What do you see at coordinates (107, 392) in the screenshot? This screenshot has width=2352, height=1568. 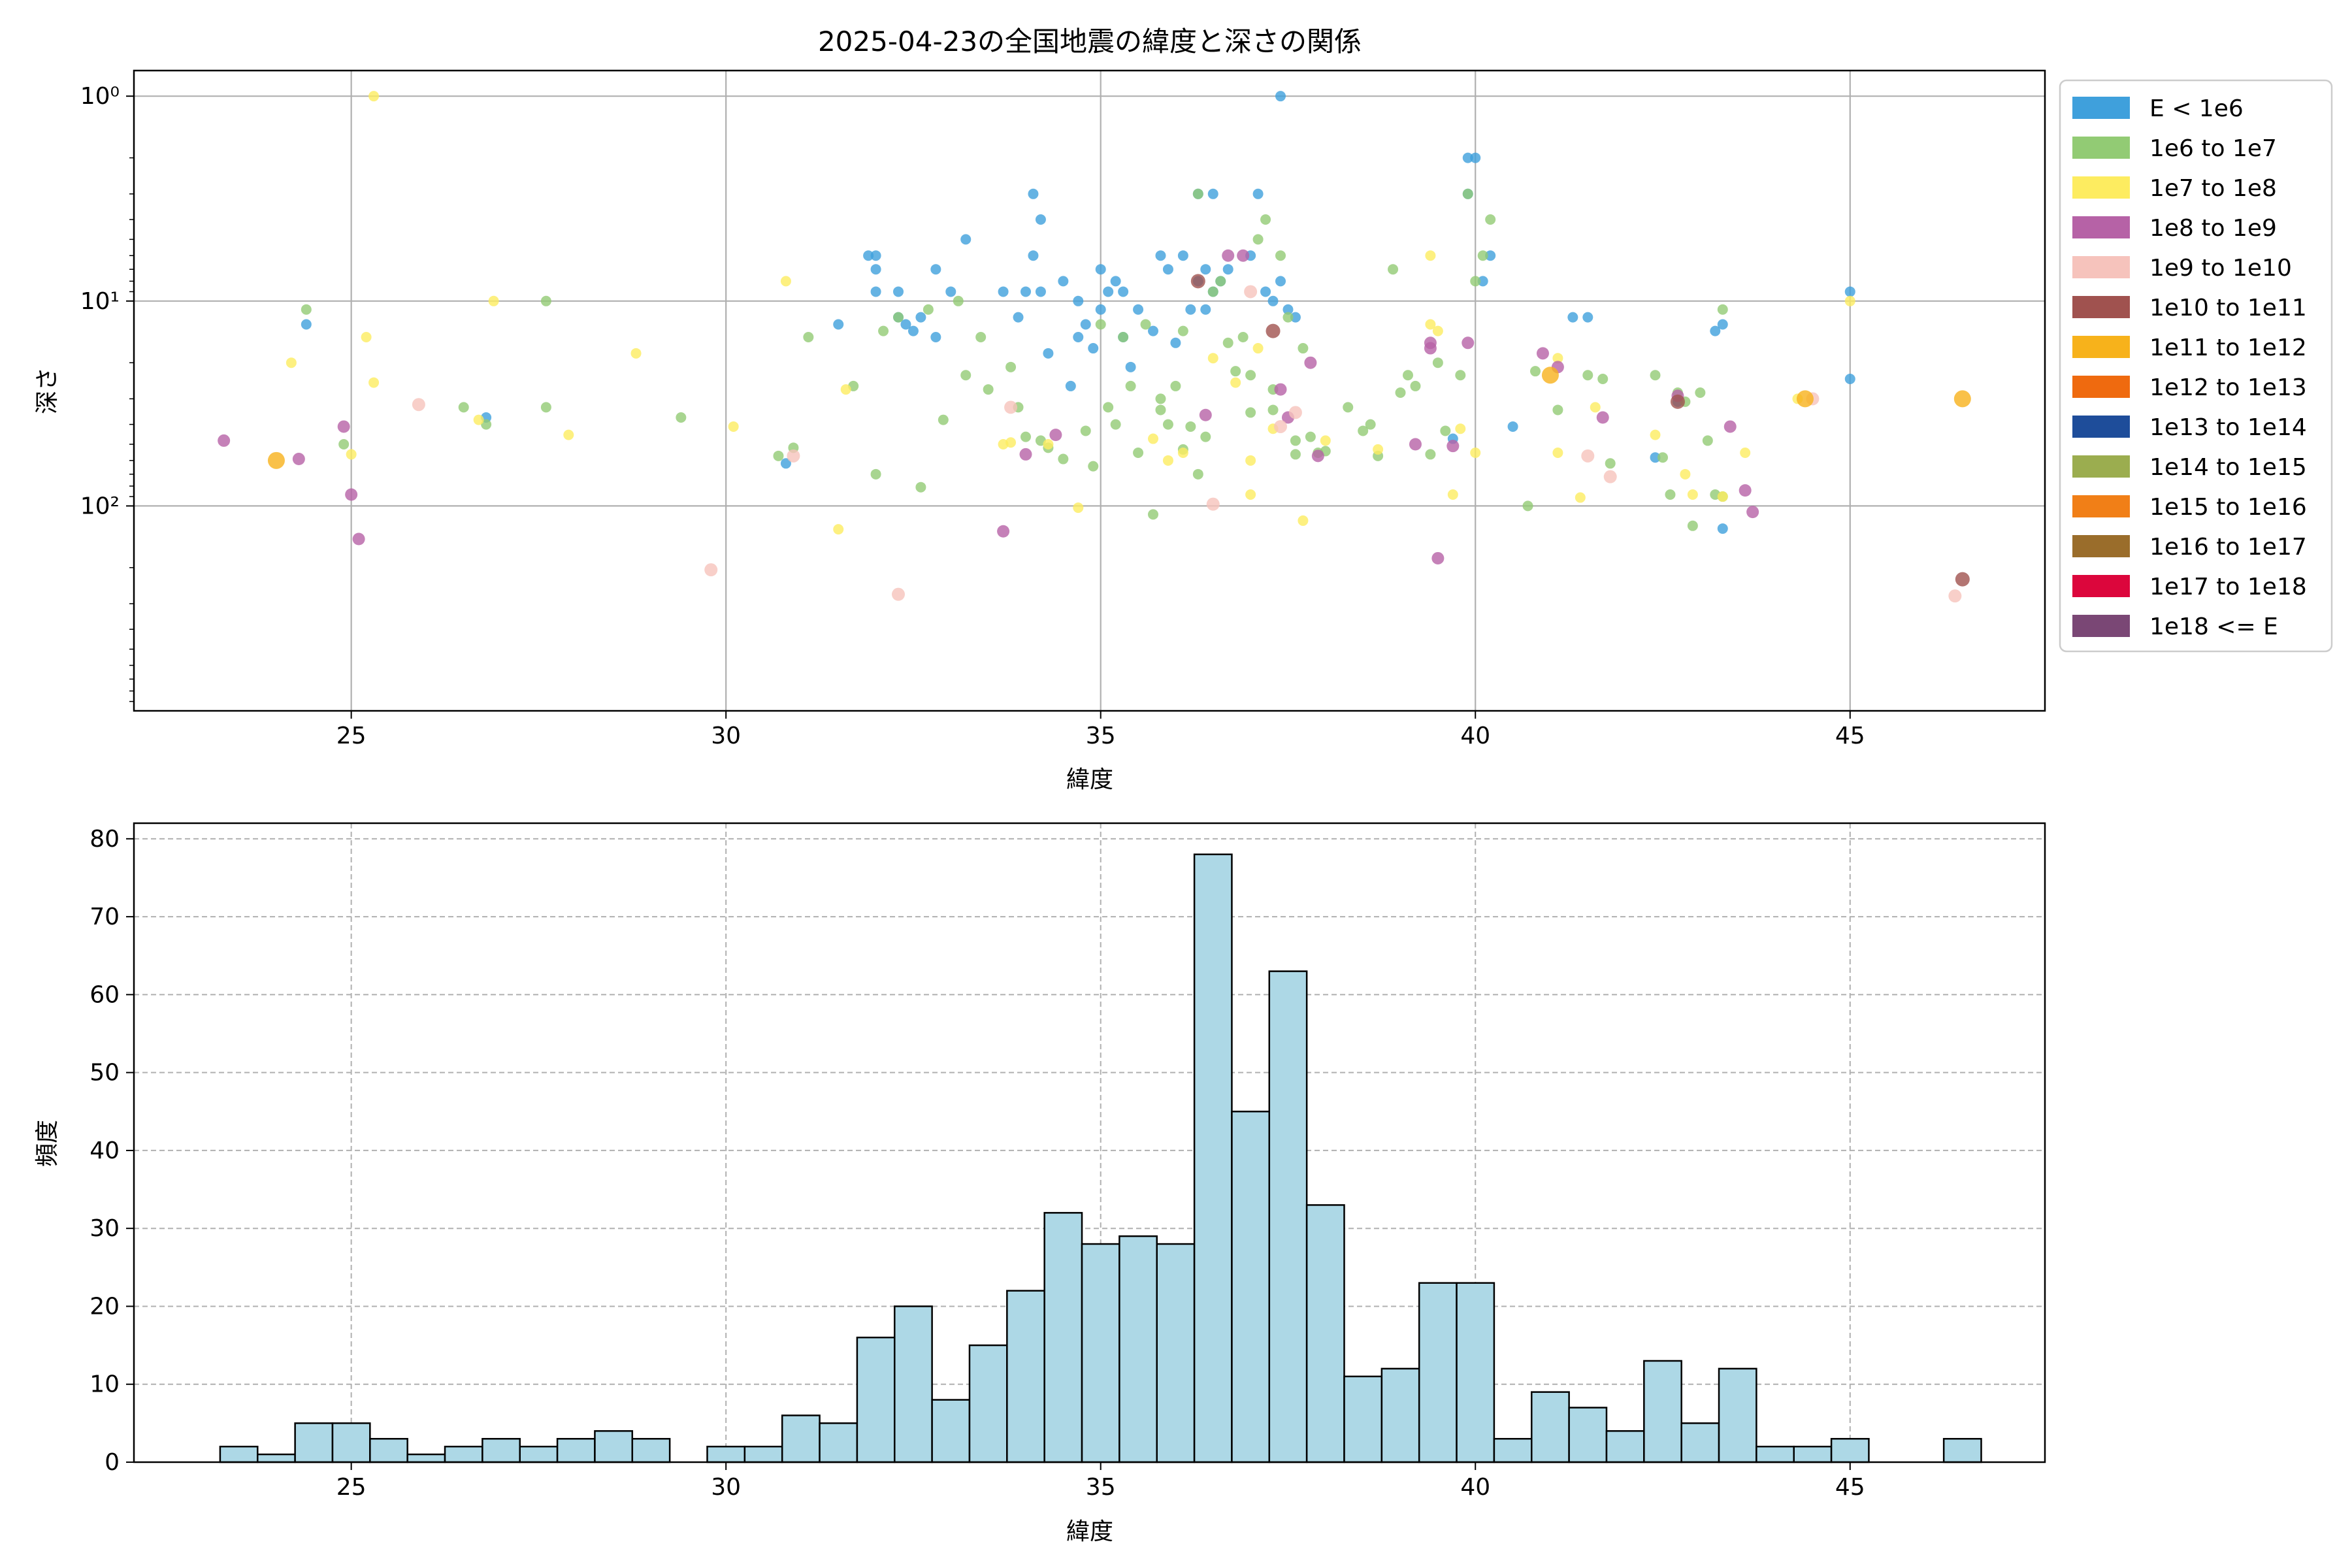 I see `scatter-y-ticks: 10⁰ 10¹ 10²` at bounding box center [107, 392].